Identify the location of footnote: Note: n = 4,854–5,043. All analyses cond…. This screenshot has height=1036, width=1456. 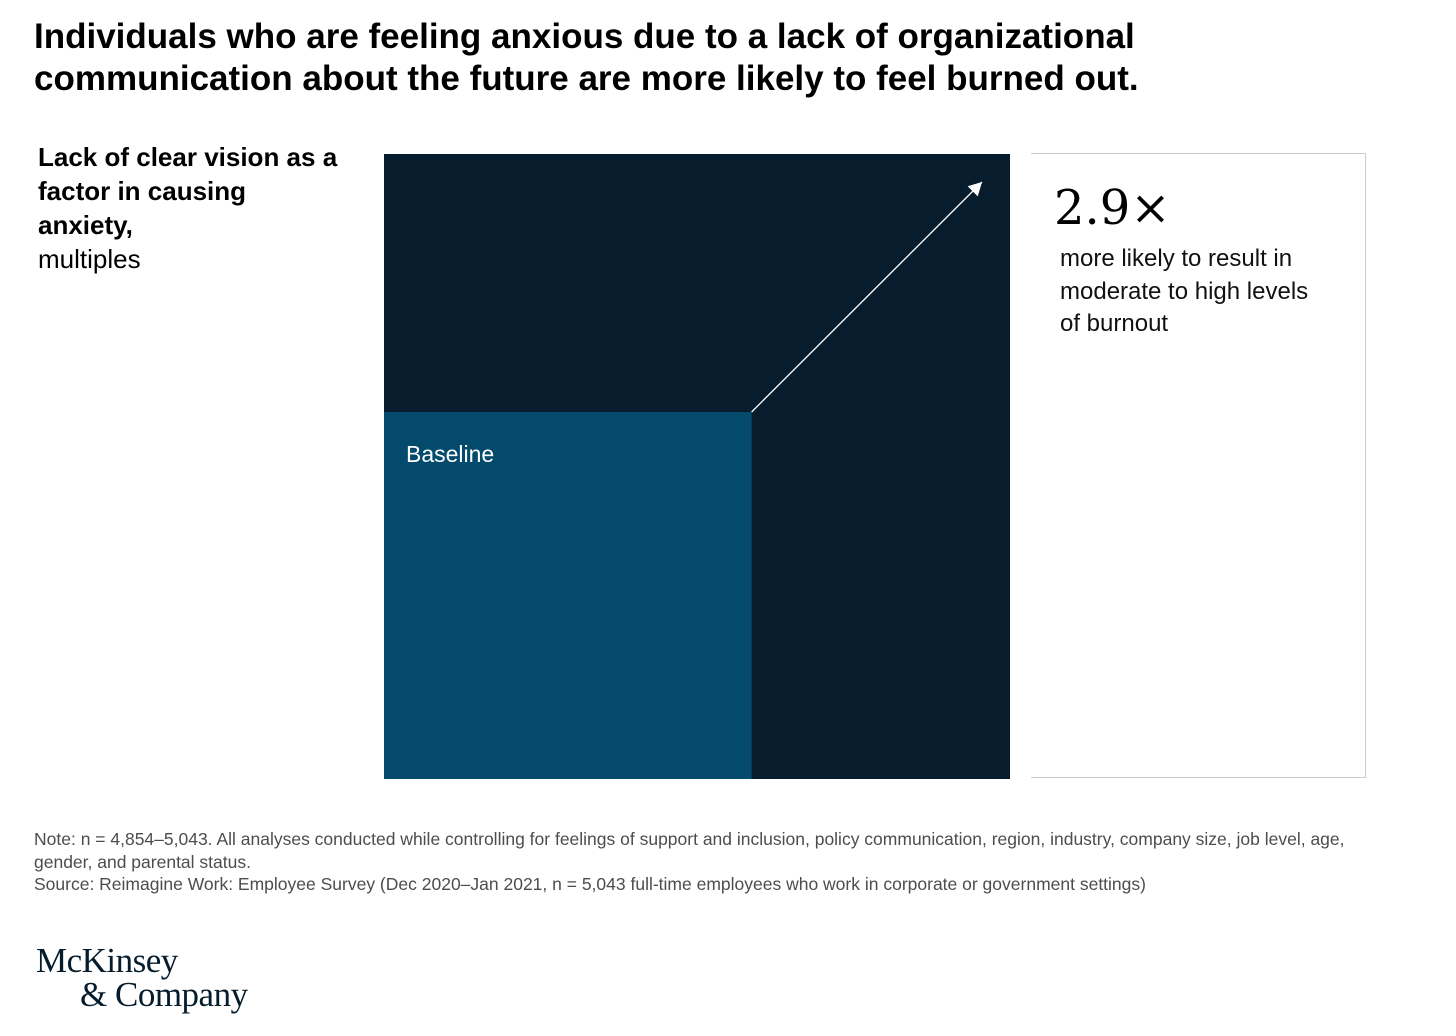
(689, 850).